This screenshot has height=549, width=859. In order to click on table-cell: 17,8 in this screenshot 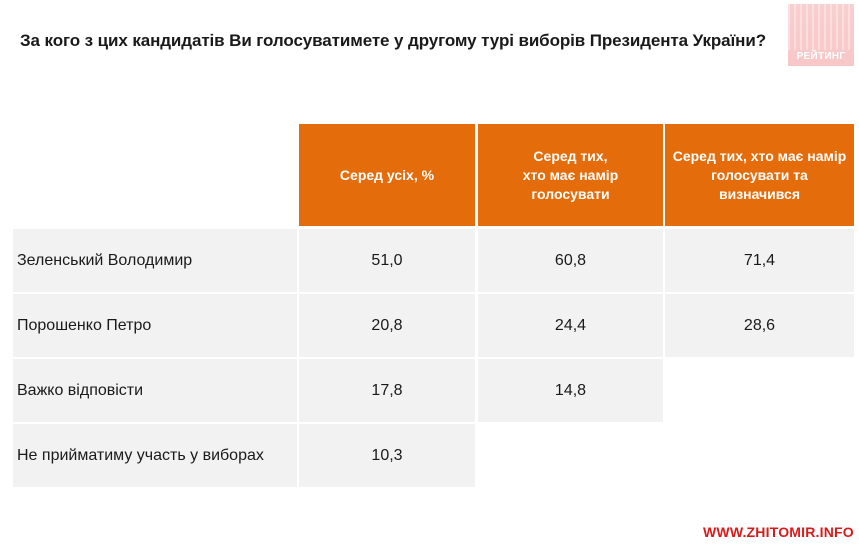, I will do `click(387, 390)`.